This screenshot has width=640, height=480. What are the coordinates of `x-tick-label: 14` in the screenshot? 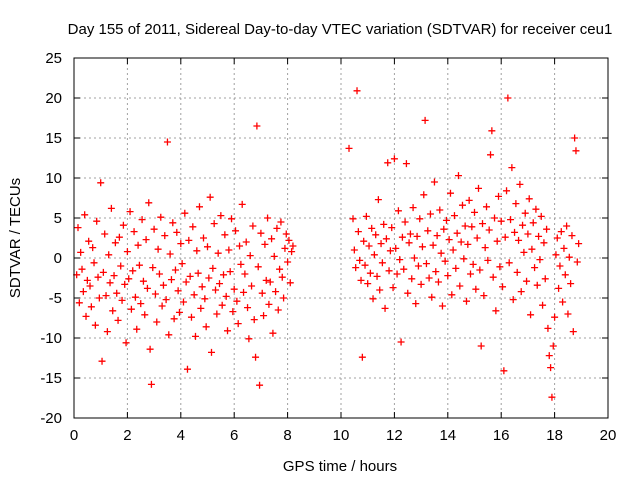 It's located at (447, 435).